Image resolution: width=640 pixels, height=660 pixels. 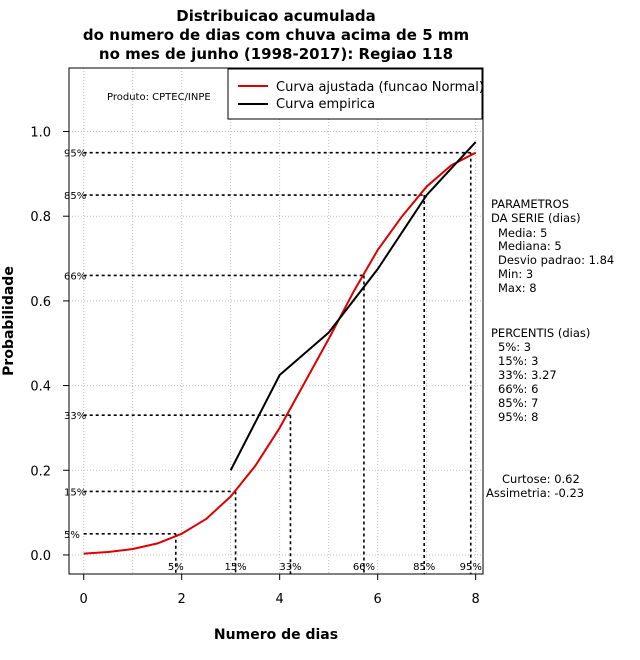 I want to click on chart-title-line-3: no mes de junho (1998-2017): Regiao 118, so click(x=276, y=54).